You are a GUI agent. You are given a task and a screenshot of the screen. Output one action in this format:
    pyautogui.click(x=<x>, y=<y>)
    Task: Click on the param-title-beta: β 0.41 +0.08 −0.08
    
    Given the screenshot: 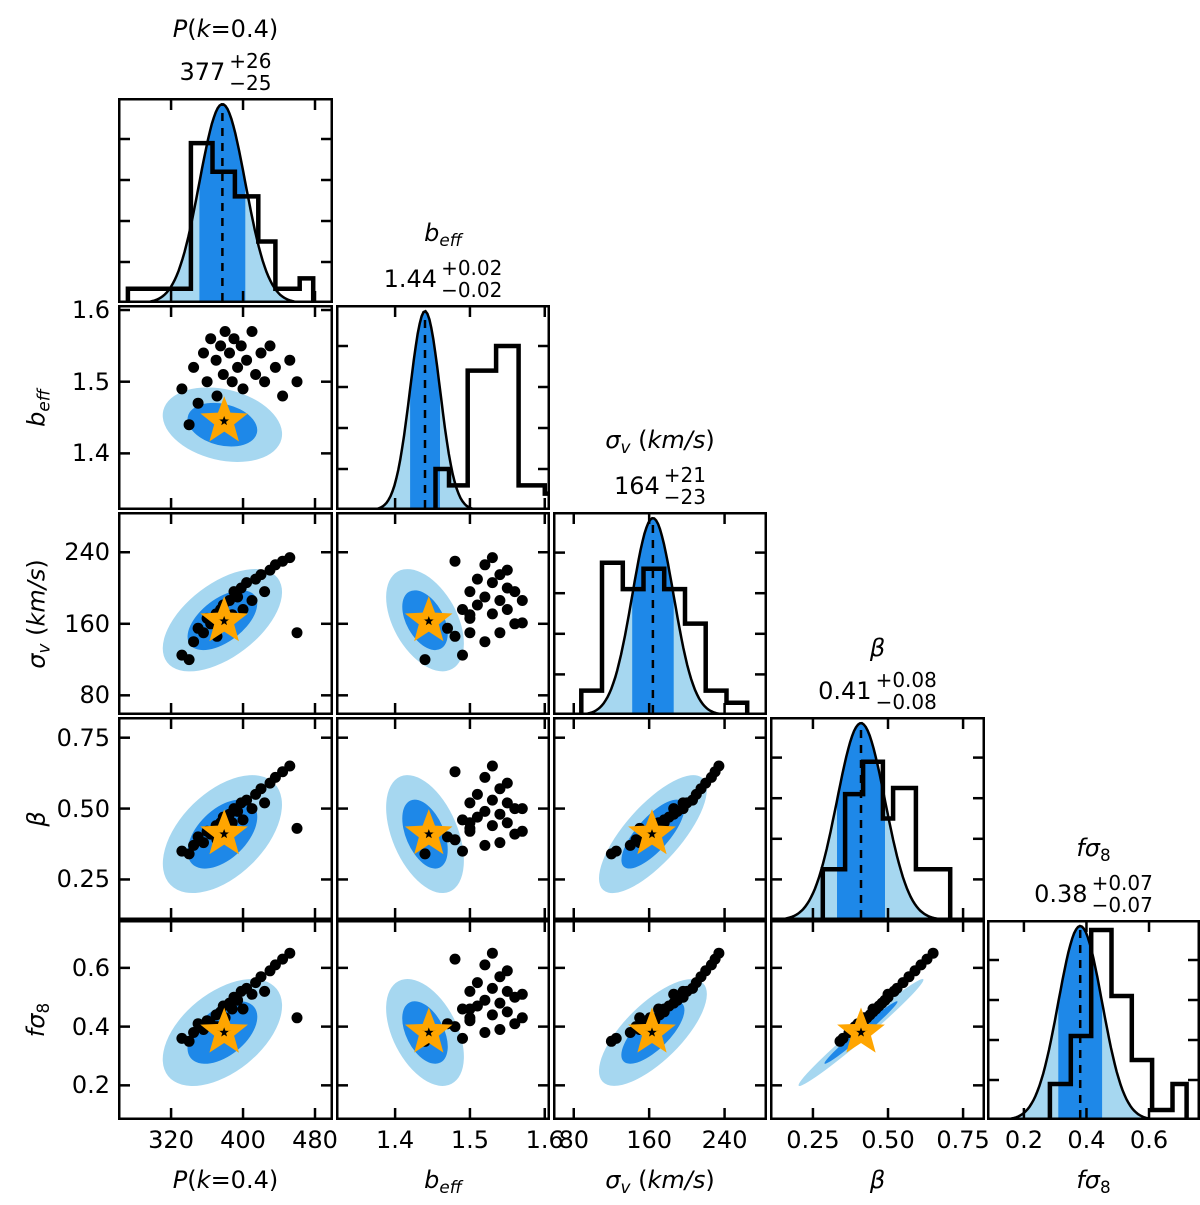 What is the action you would take?
    pyautogui.click(x=877, y=666)
    